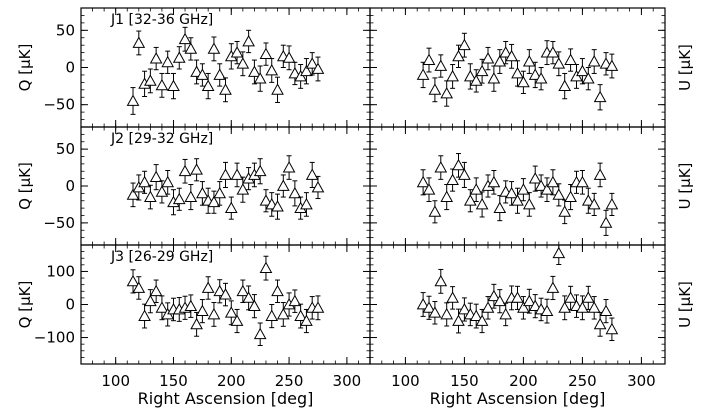  What do you see at coordinates (59, 105) in the screenshot?
I see `y-tick-label: −50` at bounding box center [59, 105].